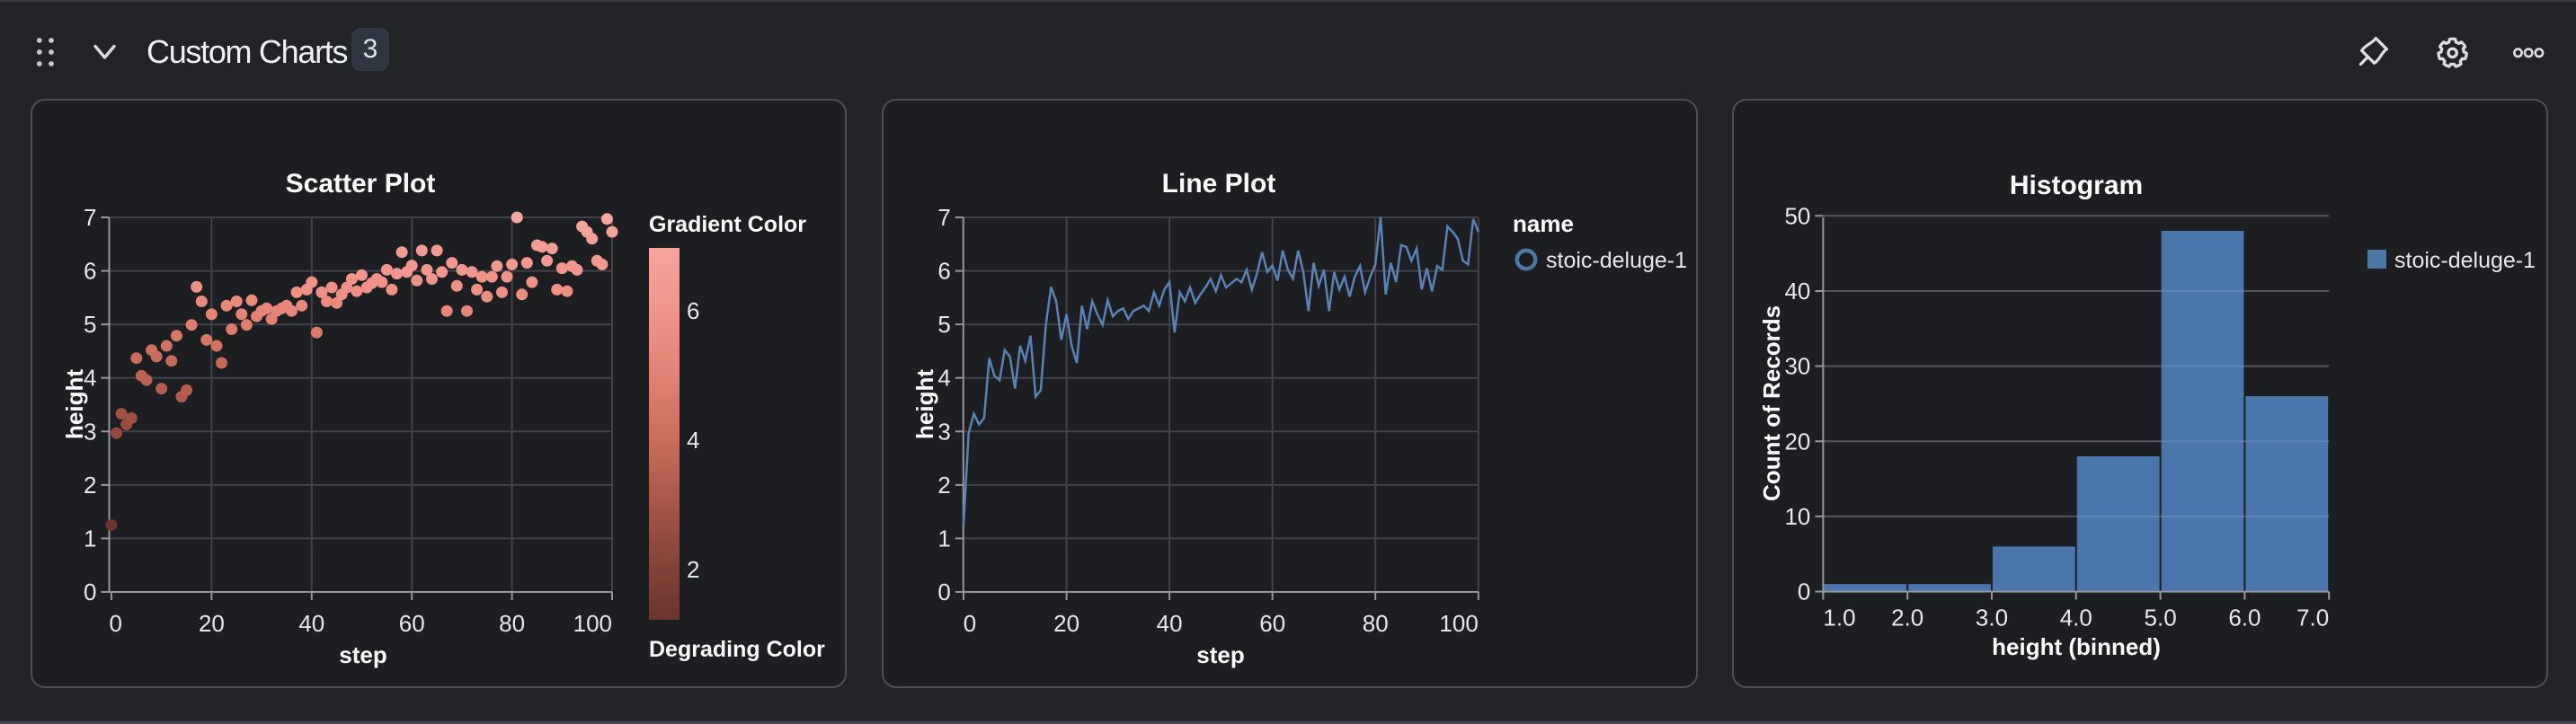  What do you see at coordinates (727, 225) in the screenshot?
I see `svg-text: Gradient Color` at bounding box center [727, 225].